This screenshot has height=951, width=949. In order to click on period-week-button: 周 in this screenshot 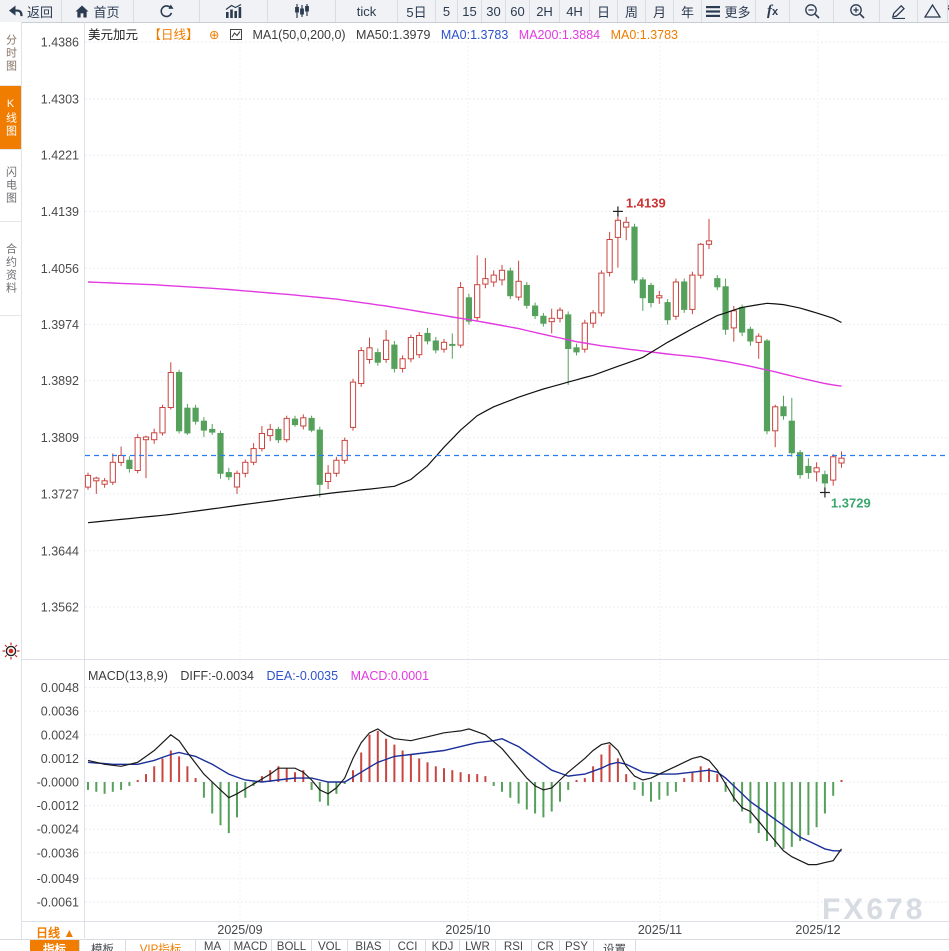, I will do `click(632, 11)`.